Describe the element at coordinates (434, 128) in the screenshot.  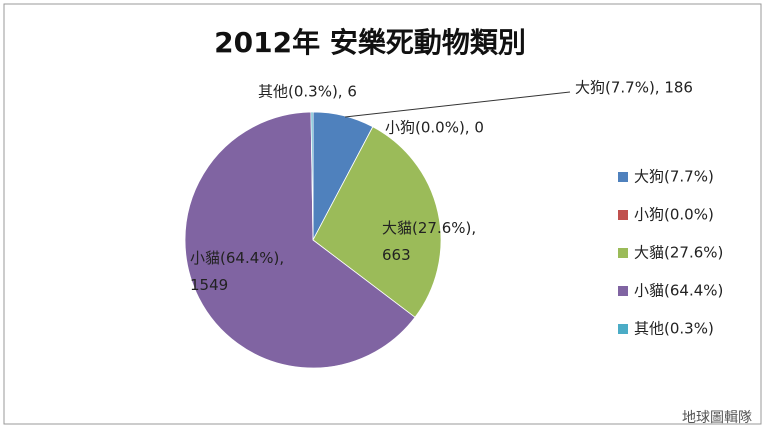
I see `data-label: 小狗(0.0%), 0` at that location.